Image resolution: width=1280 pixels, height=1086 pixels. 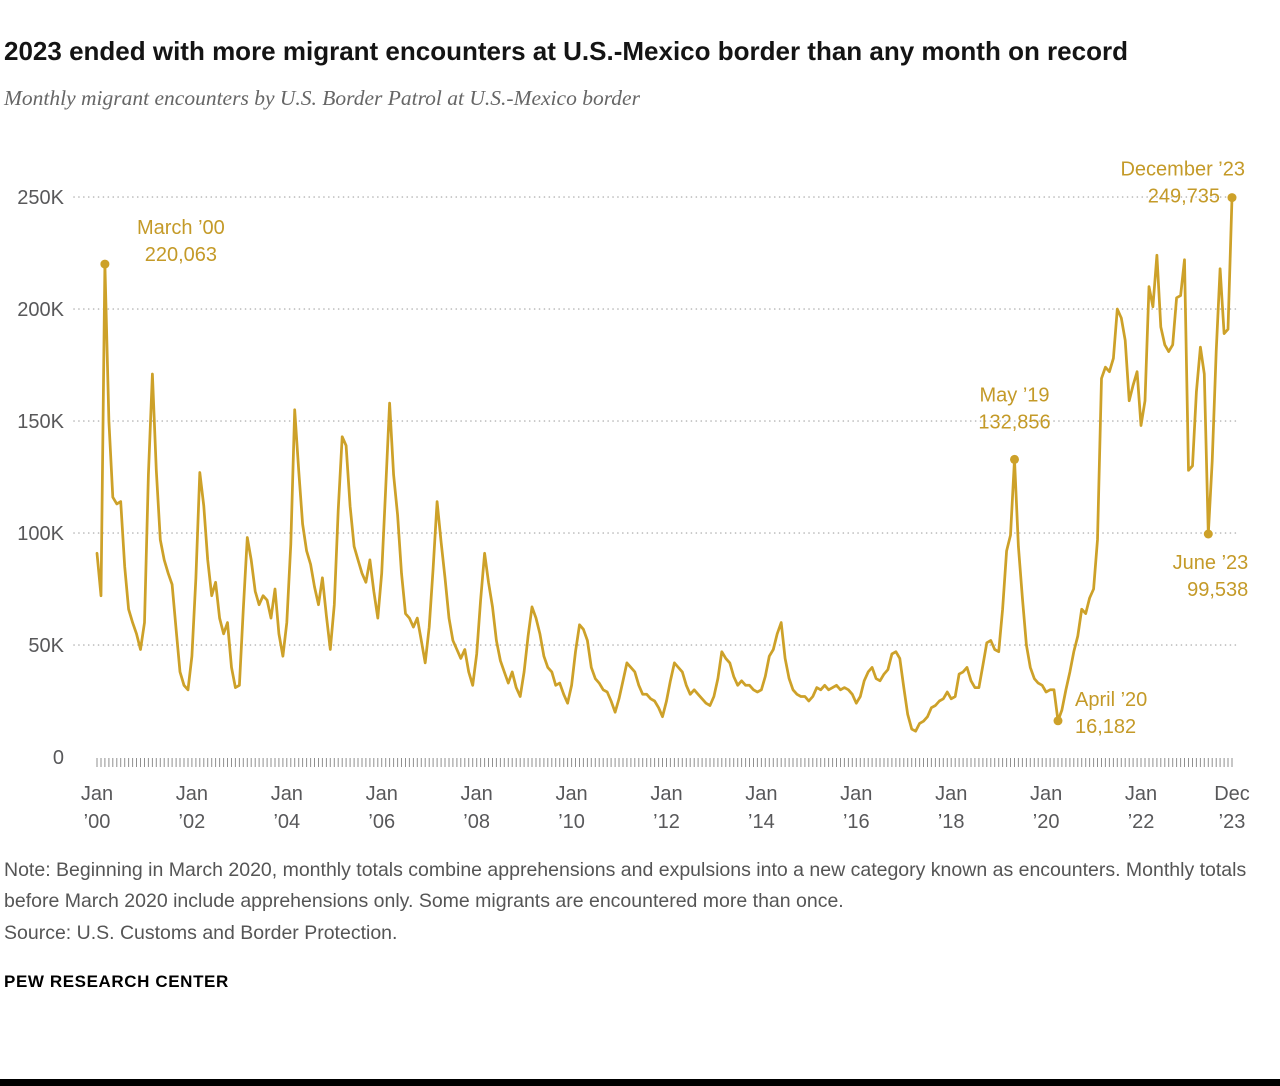 What do you see at coordinates (40, 310) in the screenshot?
I see `svg-text: 200K` at bounding box center [40, 310].